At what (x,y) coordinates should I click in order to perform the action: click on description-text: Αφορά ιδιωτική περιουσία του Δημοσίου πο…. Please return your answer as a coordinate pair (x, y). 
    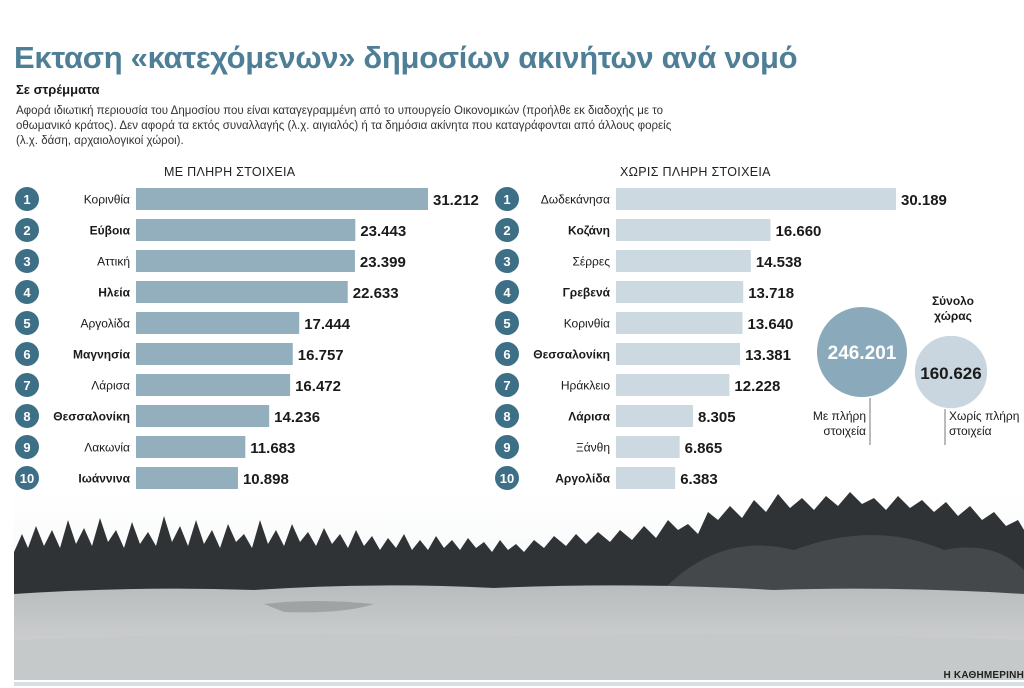
    Looking at the image, I should click on (344, 126).